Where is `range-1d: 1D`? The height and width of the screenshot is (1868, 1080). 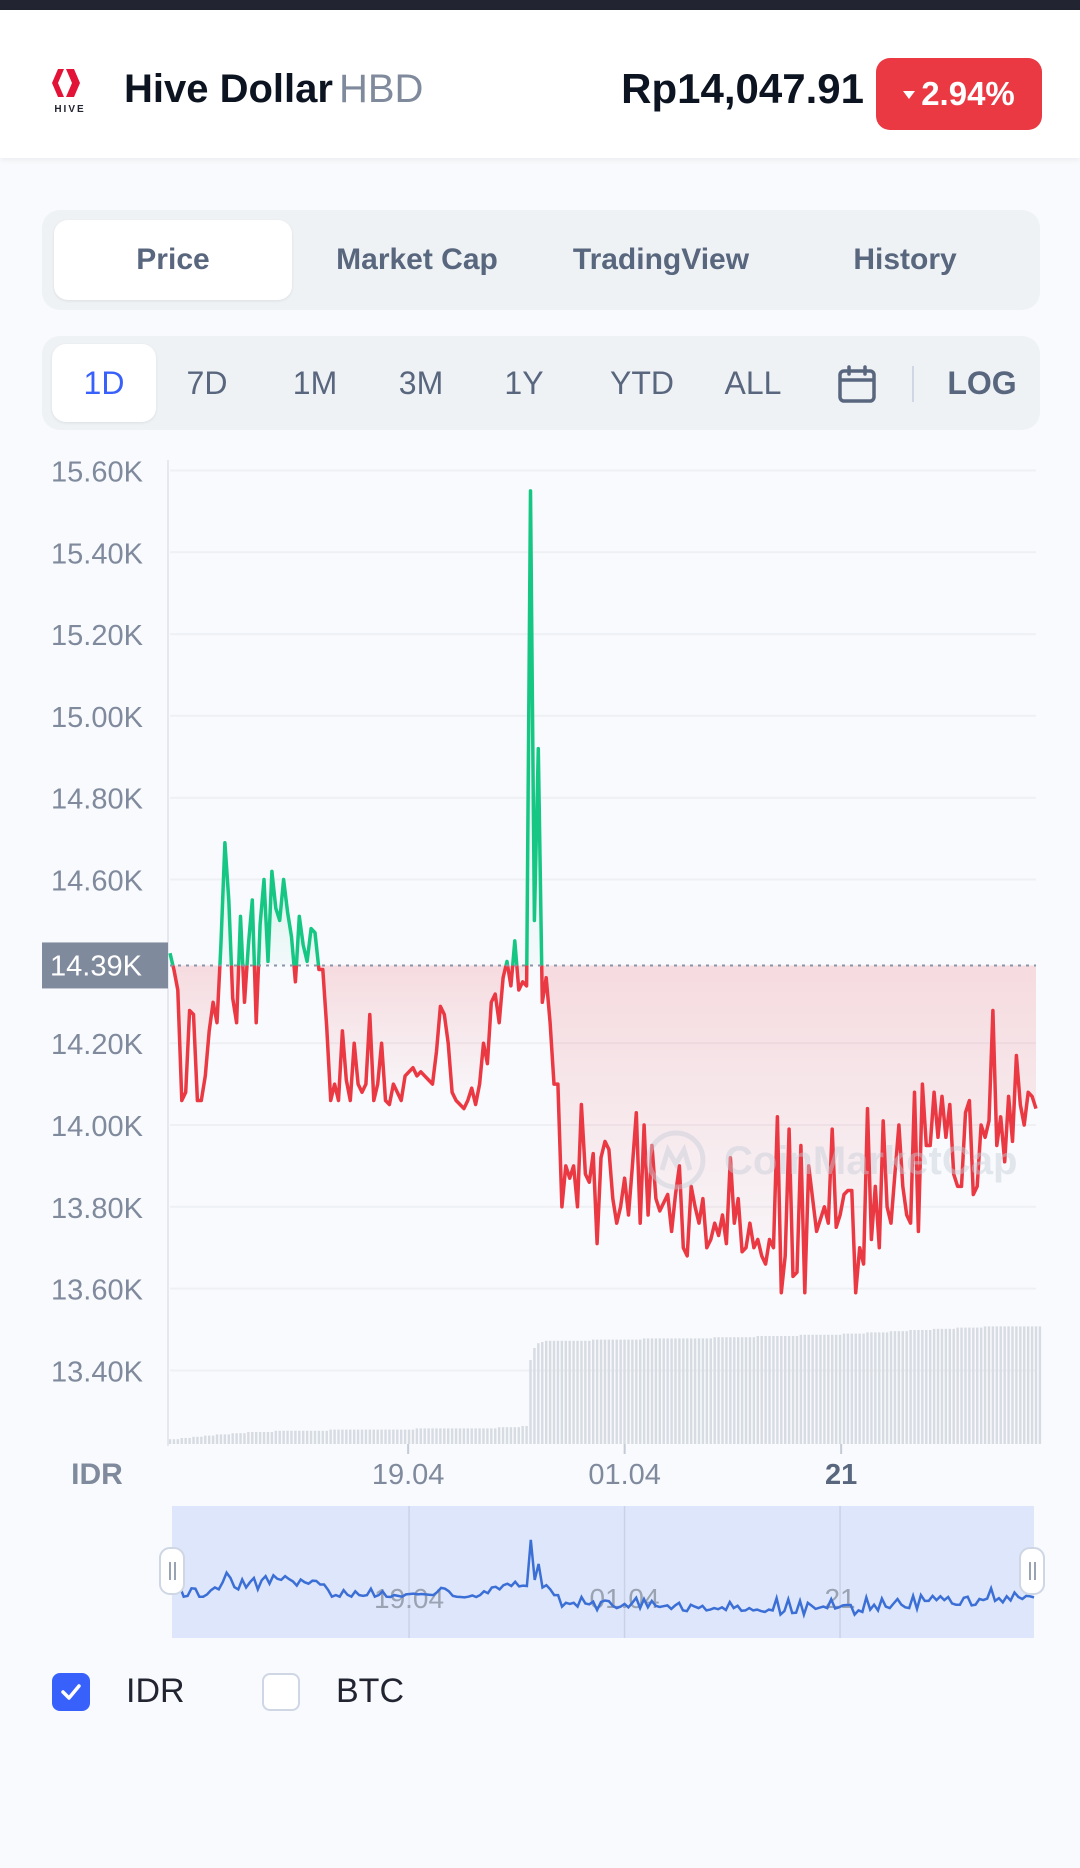
range-1d: 1D is located at coordinates (104, 383).